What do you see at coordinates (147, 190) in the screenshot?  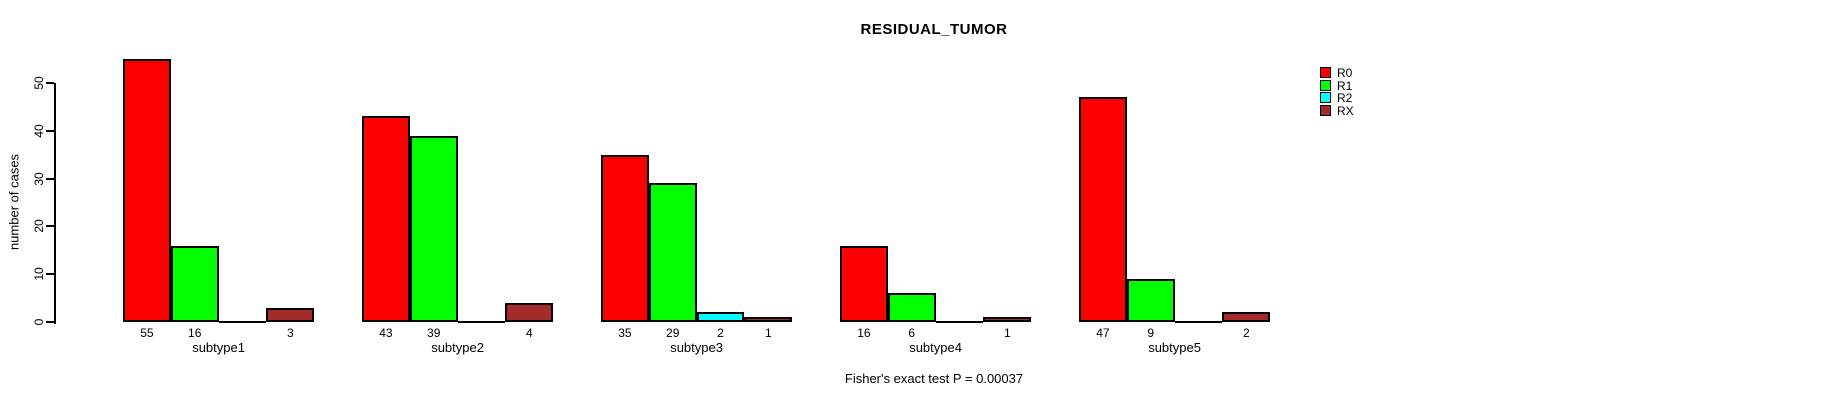 I see `bar-r0-subtype1` at bounding box center [147, 190].